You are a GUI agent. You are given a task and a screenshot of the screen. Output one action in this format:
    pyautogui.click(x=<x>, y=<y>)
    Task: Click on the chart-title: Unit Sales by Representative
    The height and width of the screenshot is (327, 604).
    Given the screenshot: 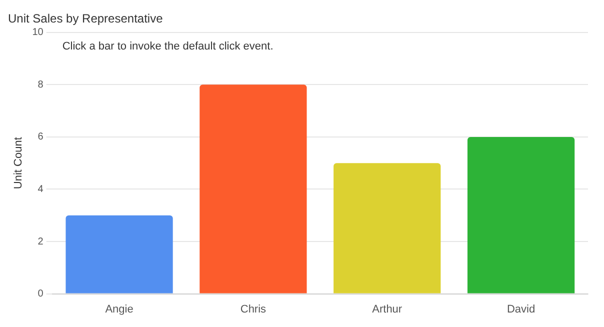 What is the action you would take?
    pyautogui.click(x=86, y=19)
    